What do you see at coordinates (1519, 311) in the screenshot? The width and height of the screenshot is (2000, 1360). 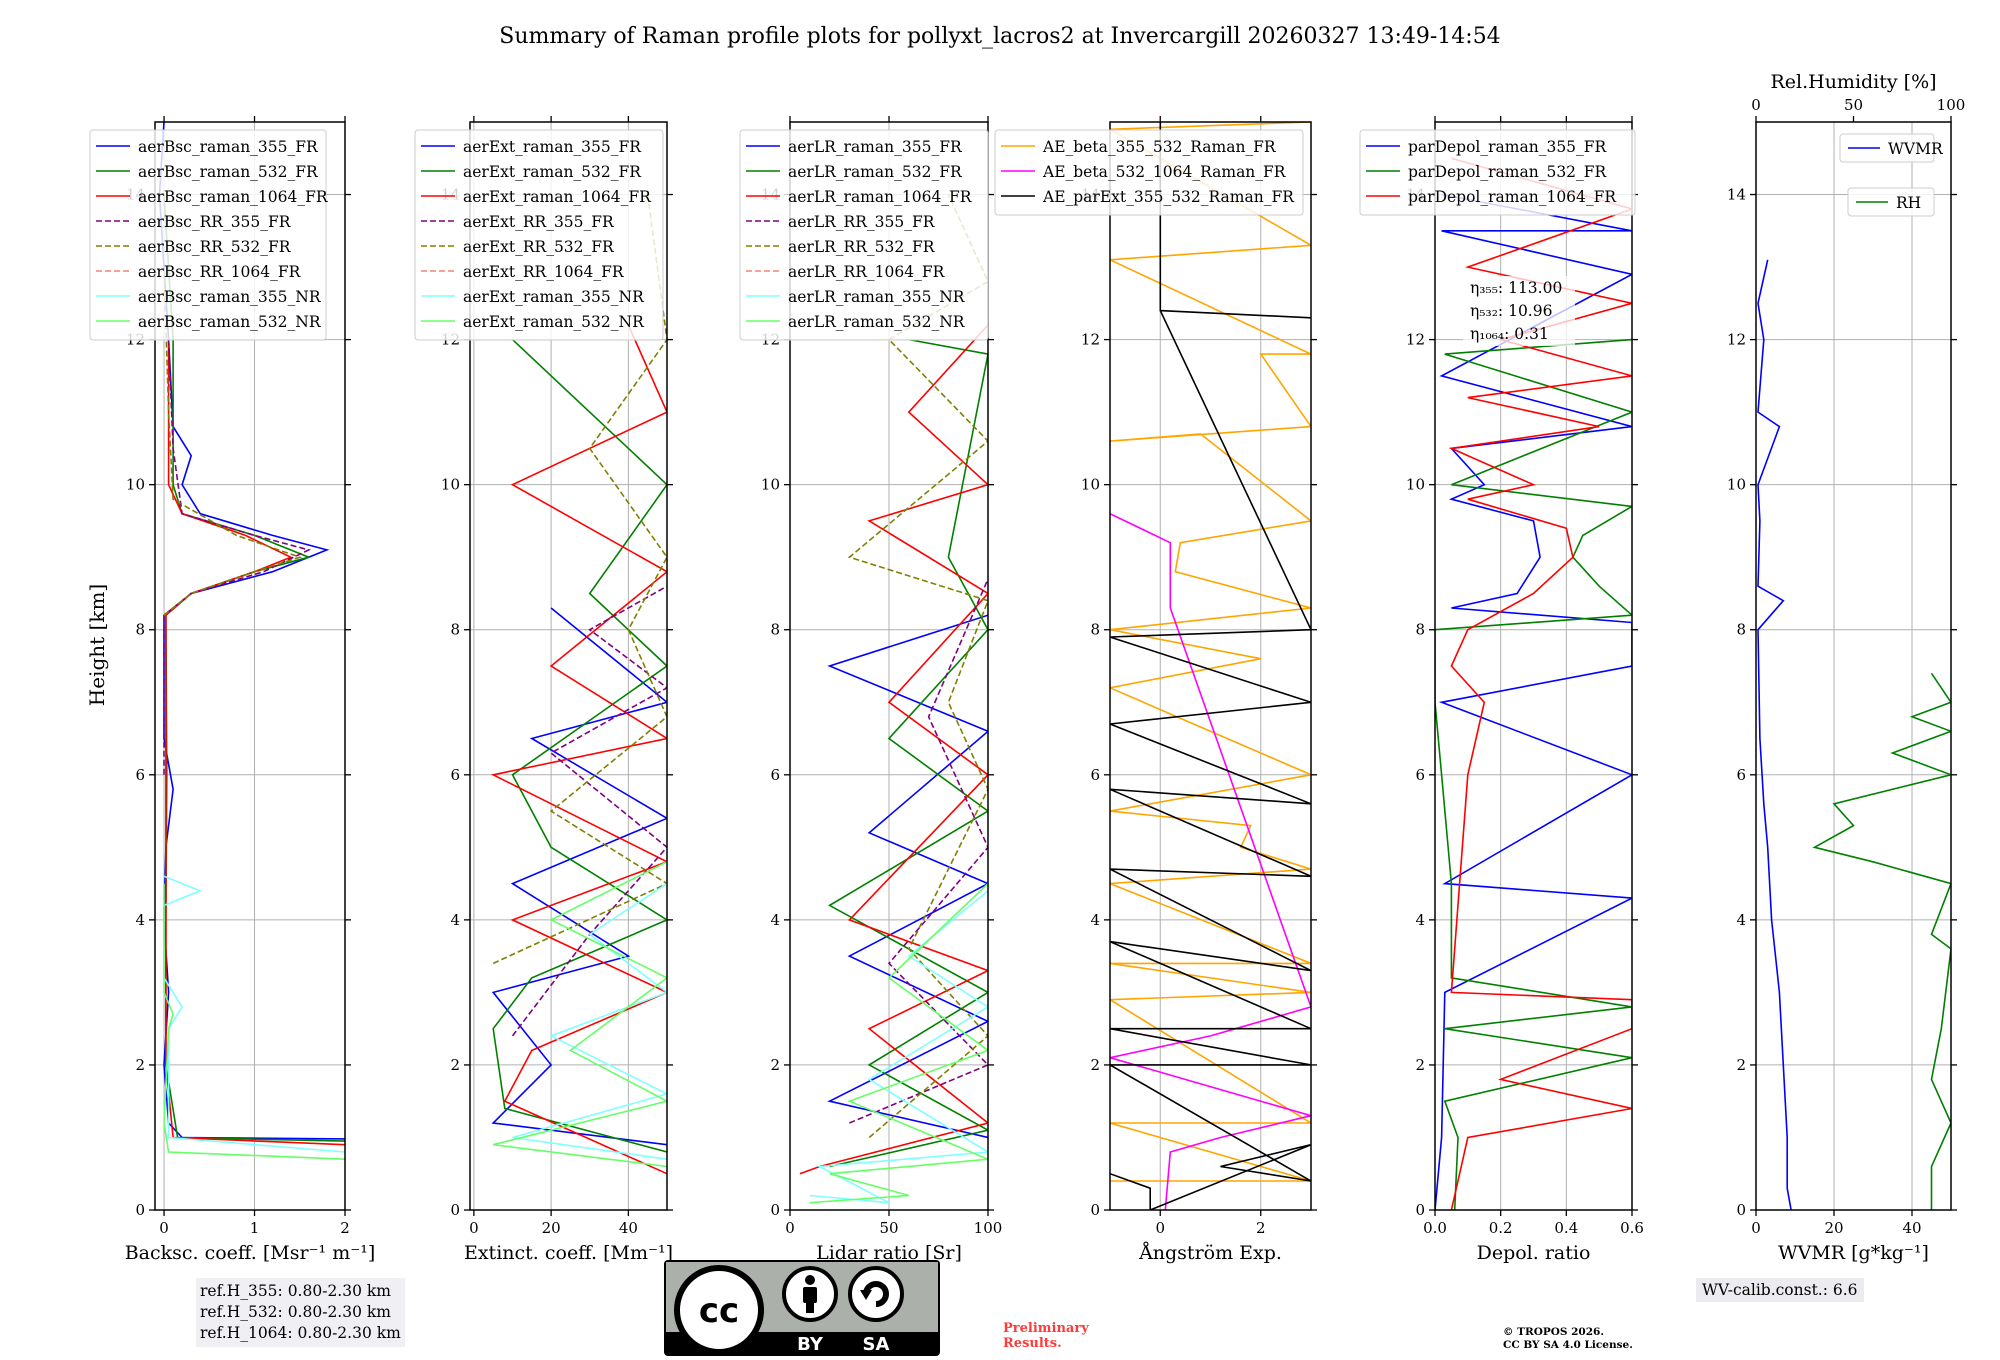 I see `eta-box` at bounding box center [1519, 311].